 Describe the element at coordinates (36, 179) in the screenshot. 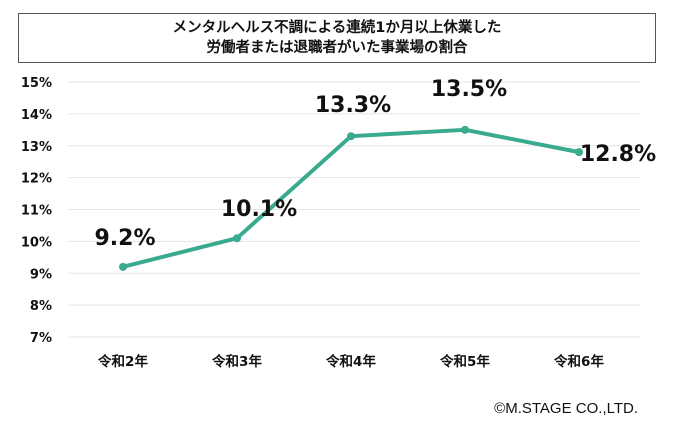

I see `y-tick-label: 12%` at that location.